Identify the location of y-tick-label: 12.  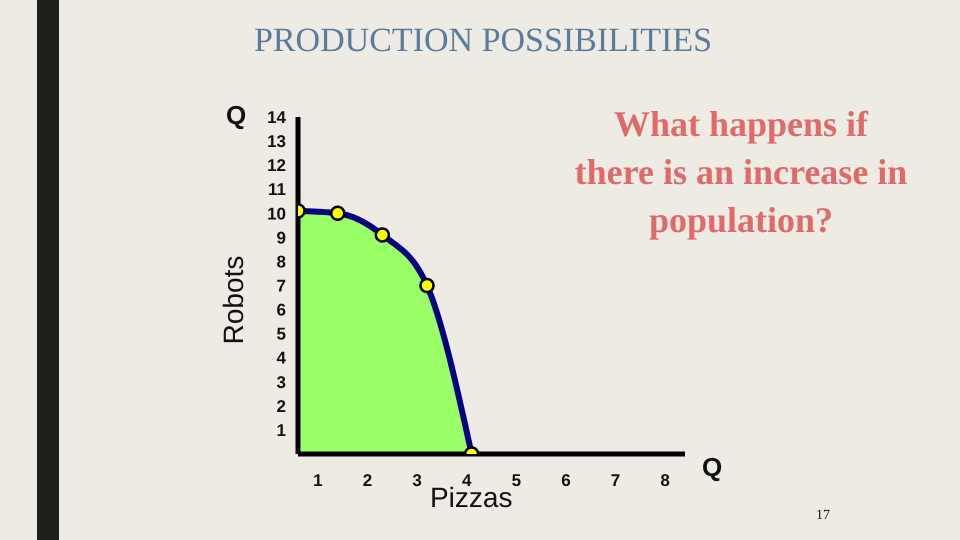
(276, 166).